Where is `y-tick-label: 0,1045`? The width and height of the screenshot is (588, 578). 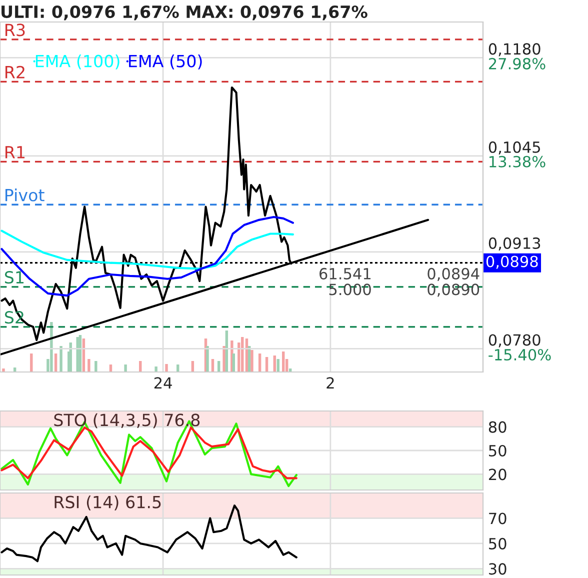 y-tick-label: 0,1045 is located at coordinates (514, 147).